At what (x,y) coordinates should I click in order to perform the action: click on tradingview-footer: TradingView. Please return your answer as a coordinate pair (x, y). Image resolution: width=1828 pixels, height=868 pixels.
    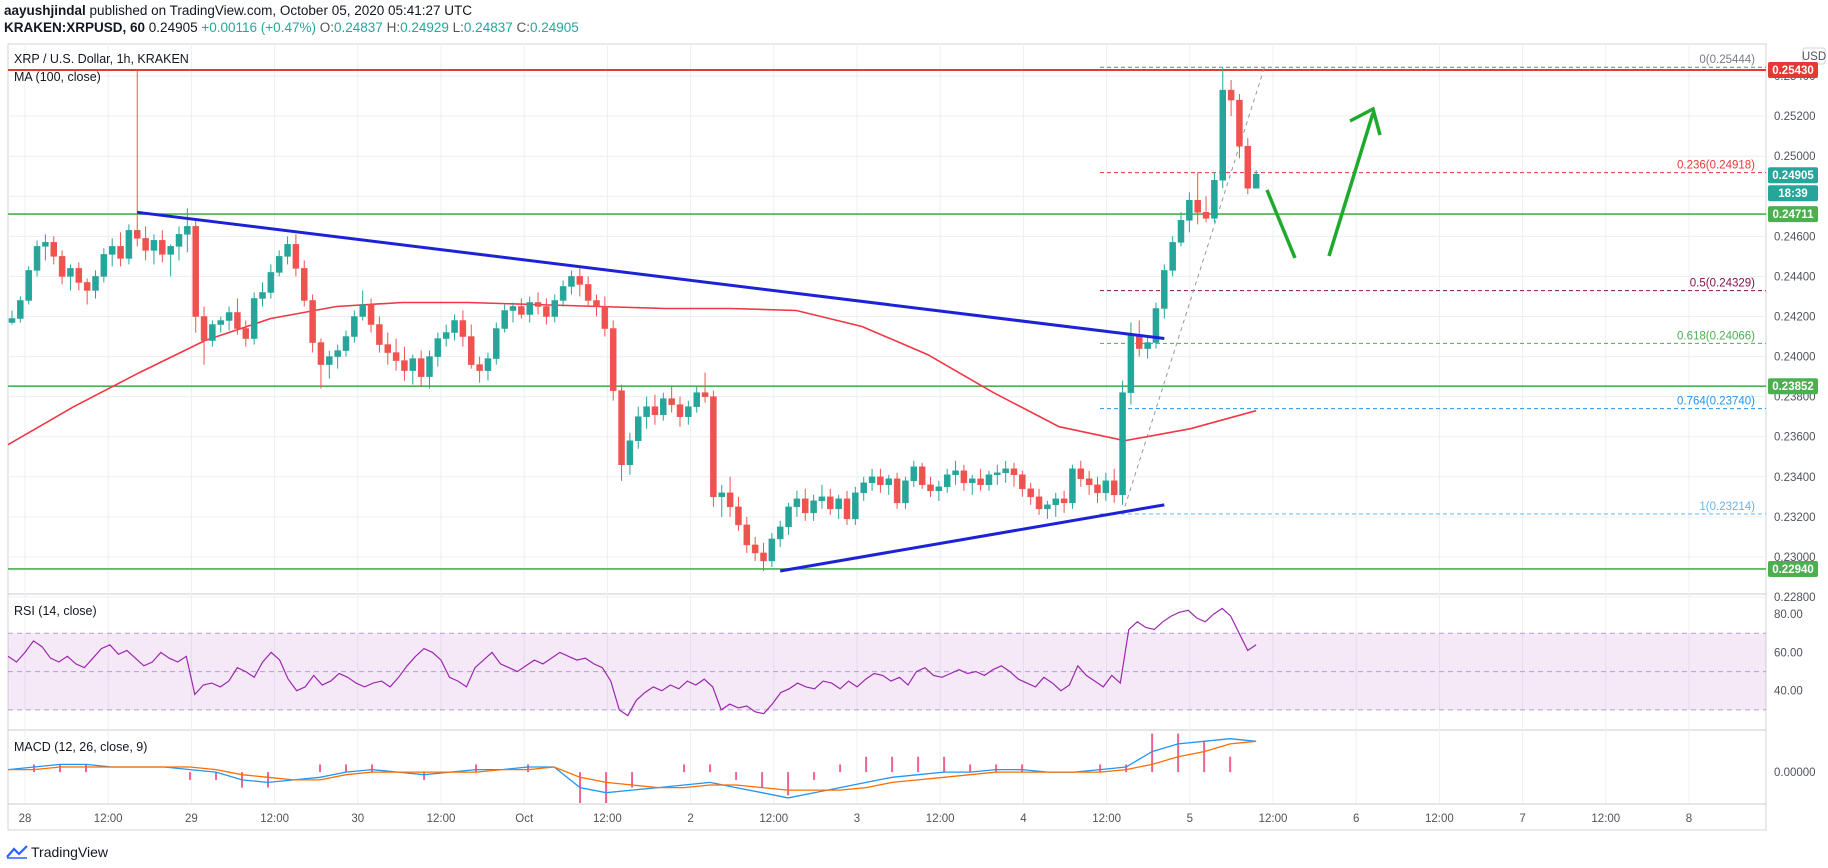
    Looking at the image, I should click on (57, 852).